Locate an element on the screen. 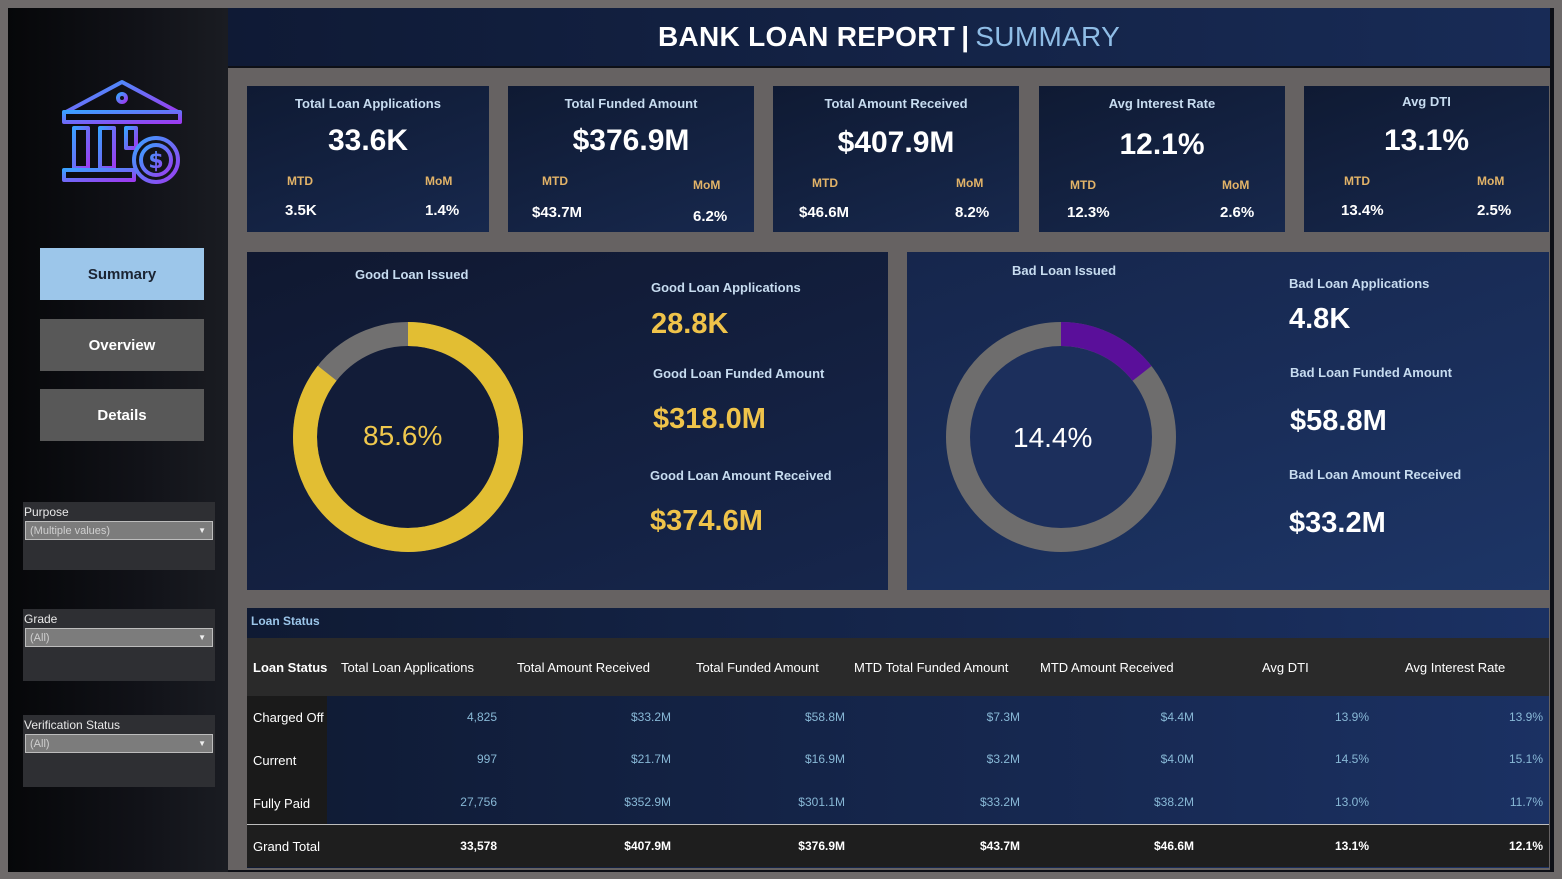  page-title-sub: SUMMARY is located at coordinates (1048, 36).